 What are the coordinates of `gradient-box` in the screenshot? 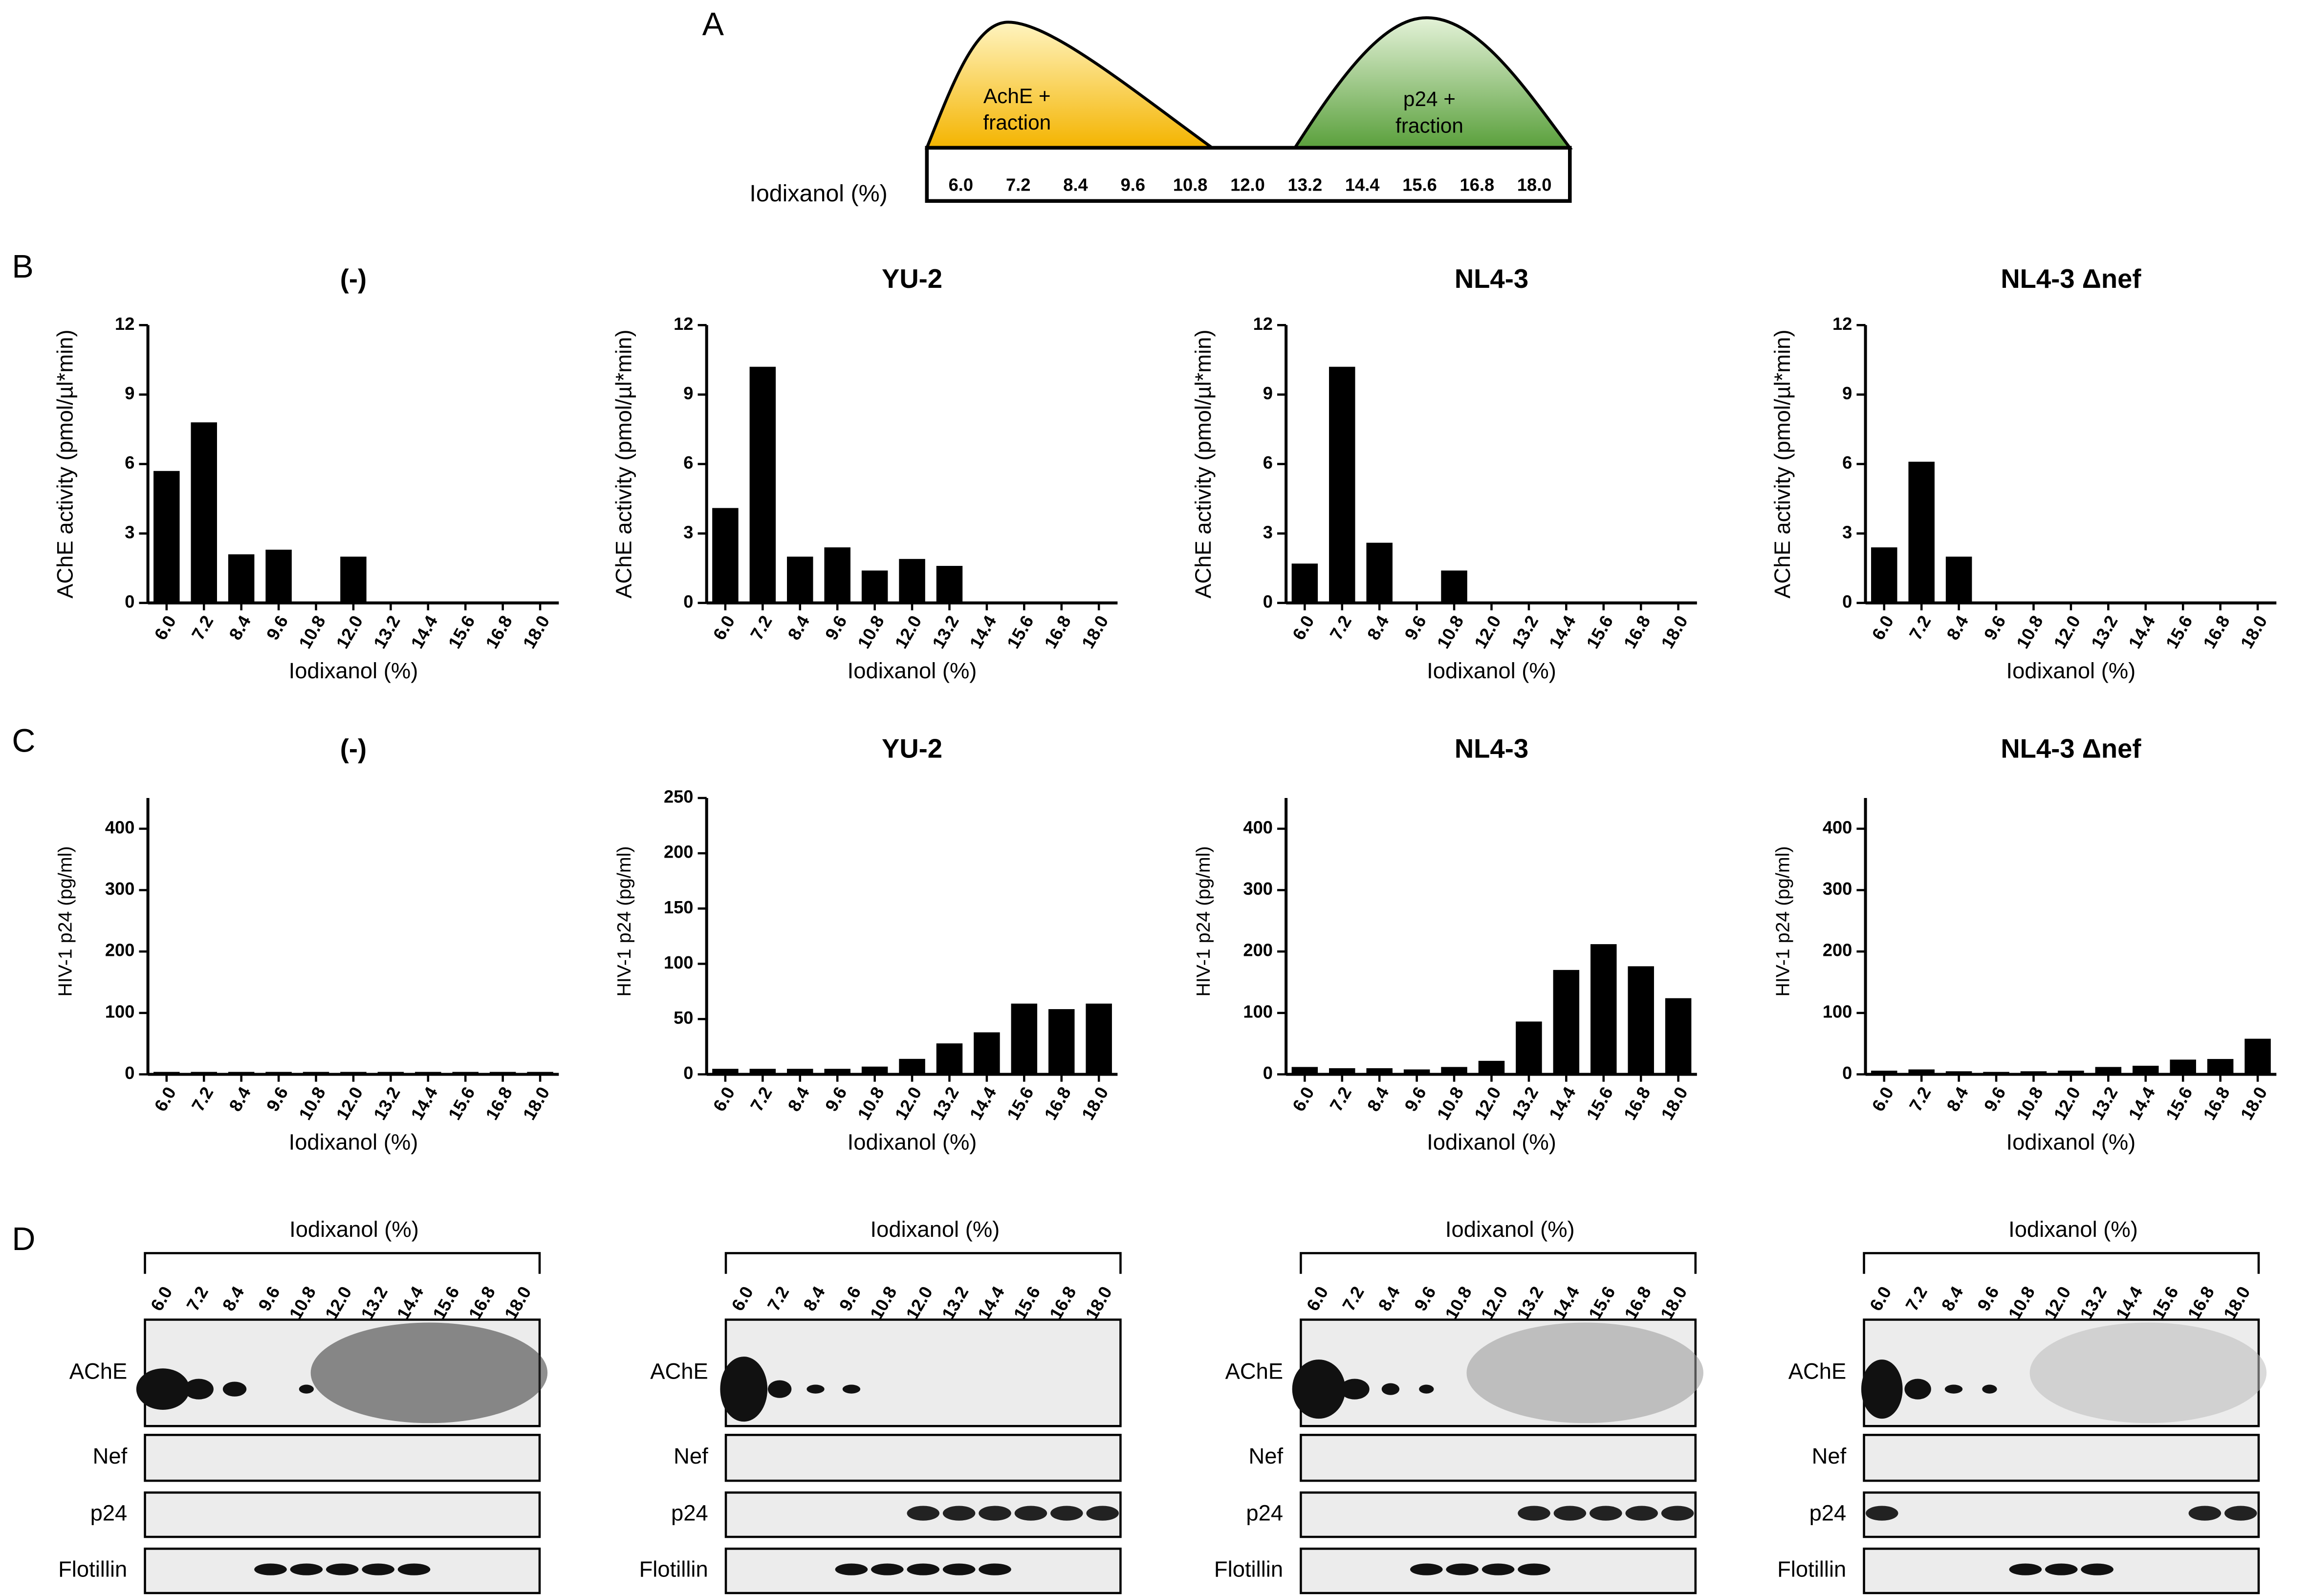 It's located at (1249, 174).